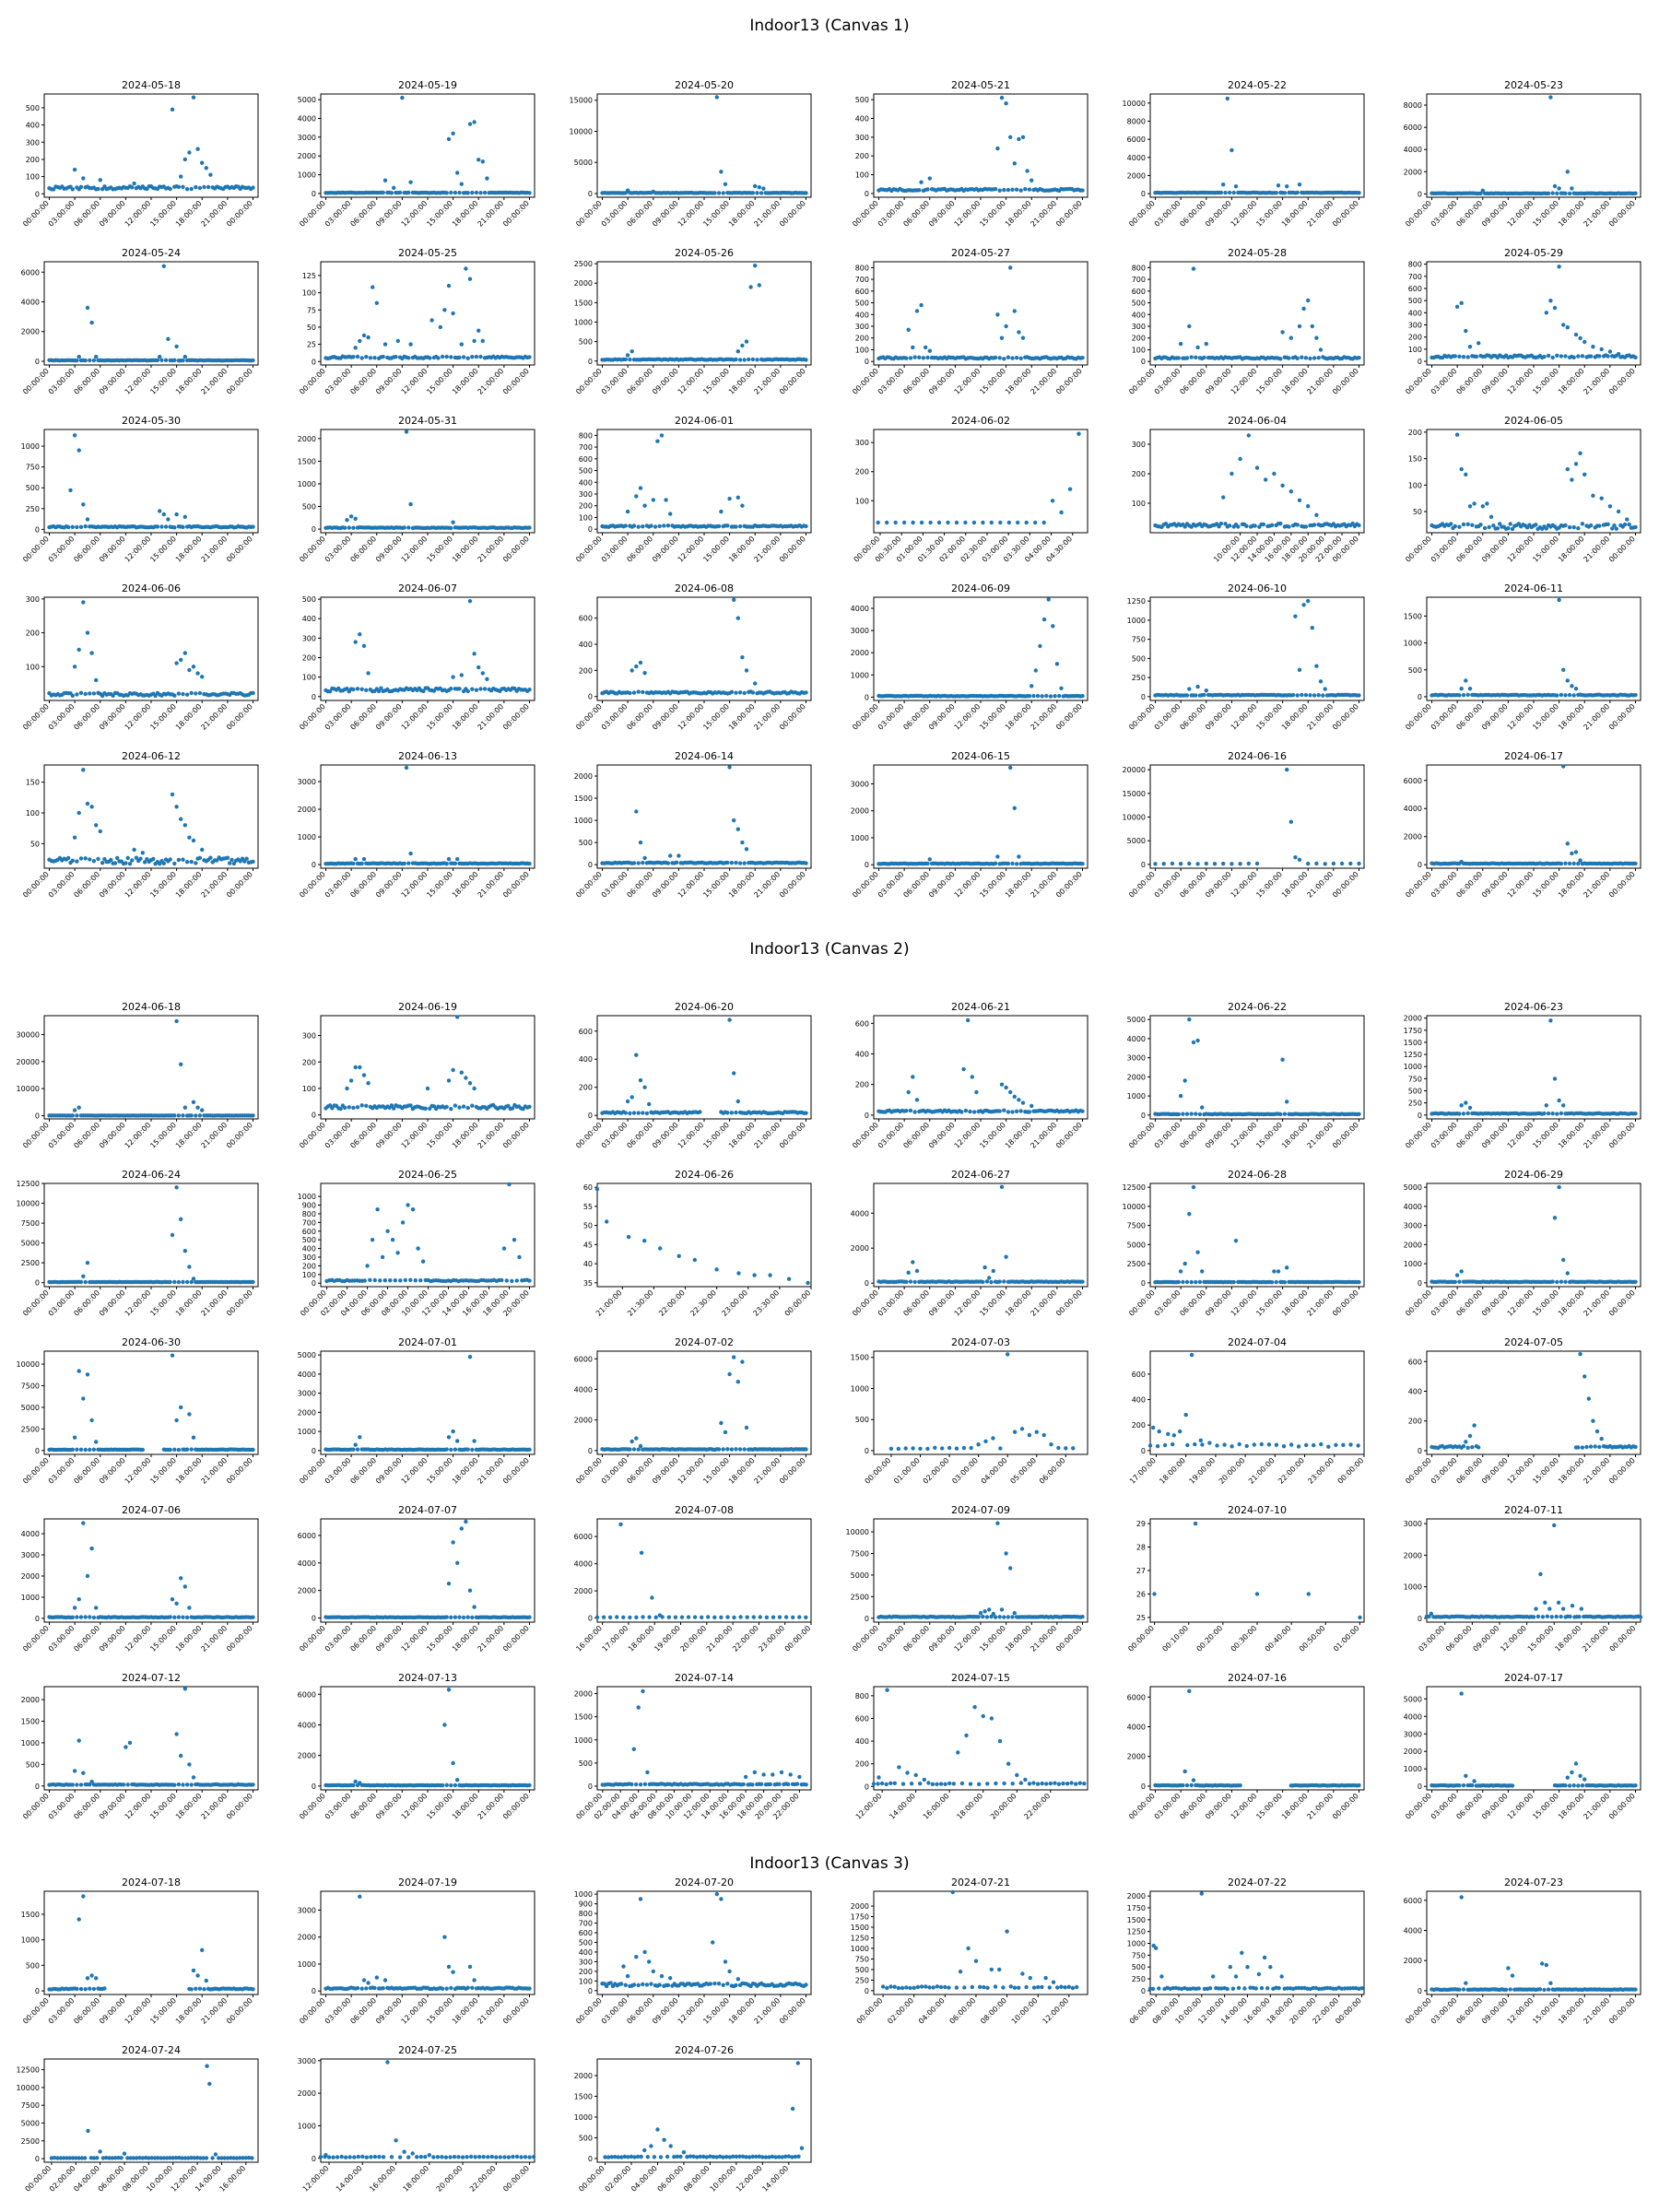  Describe the element at coordinates (862, 472) in the screenshot. I see `y-tick-label: 200` at that location.